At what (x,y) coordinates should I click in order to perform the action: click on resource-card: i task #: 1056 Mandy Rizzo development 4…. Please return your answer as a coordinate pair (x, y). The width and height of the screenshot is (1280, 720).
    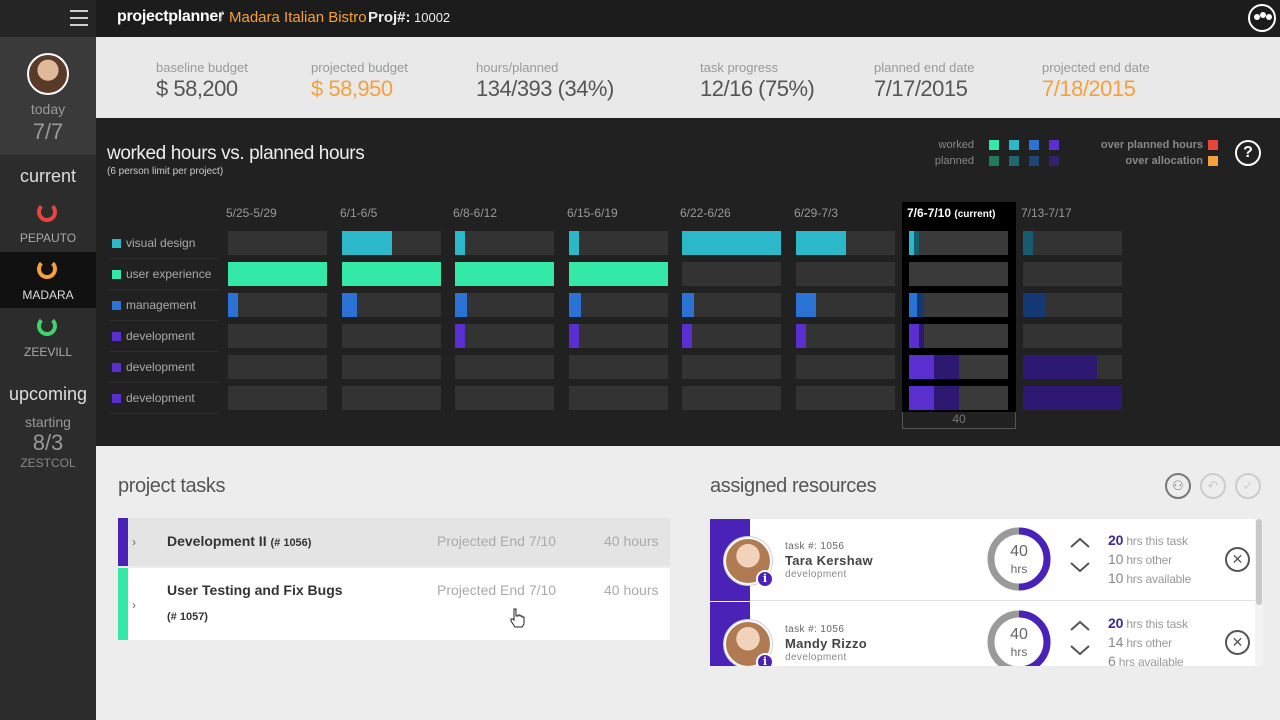
    Looking at the image, I should click on (982, 634).